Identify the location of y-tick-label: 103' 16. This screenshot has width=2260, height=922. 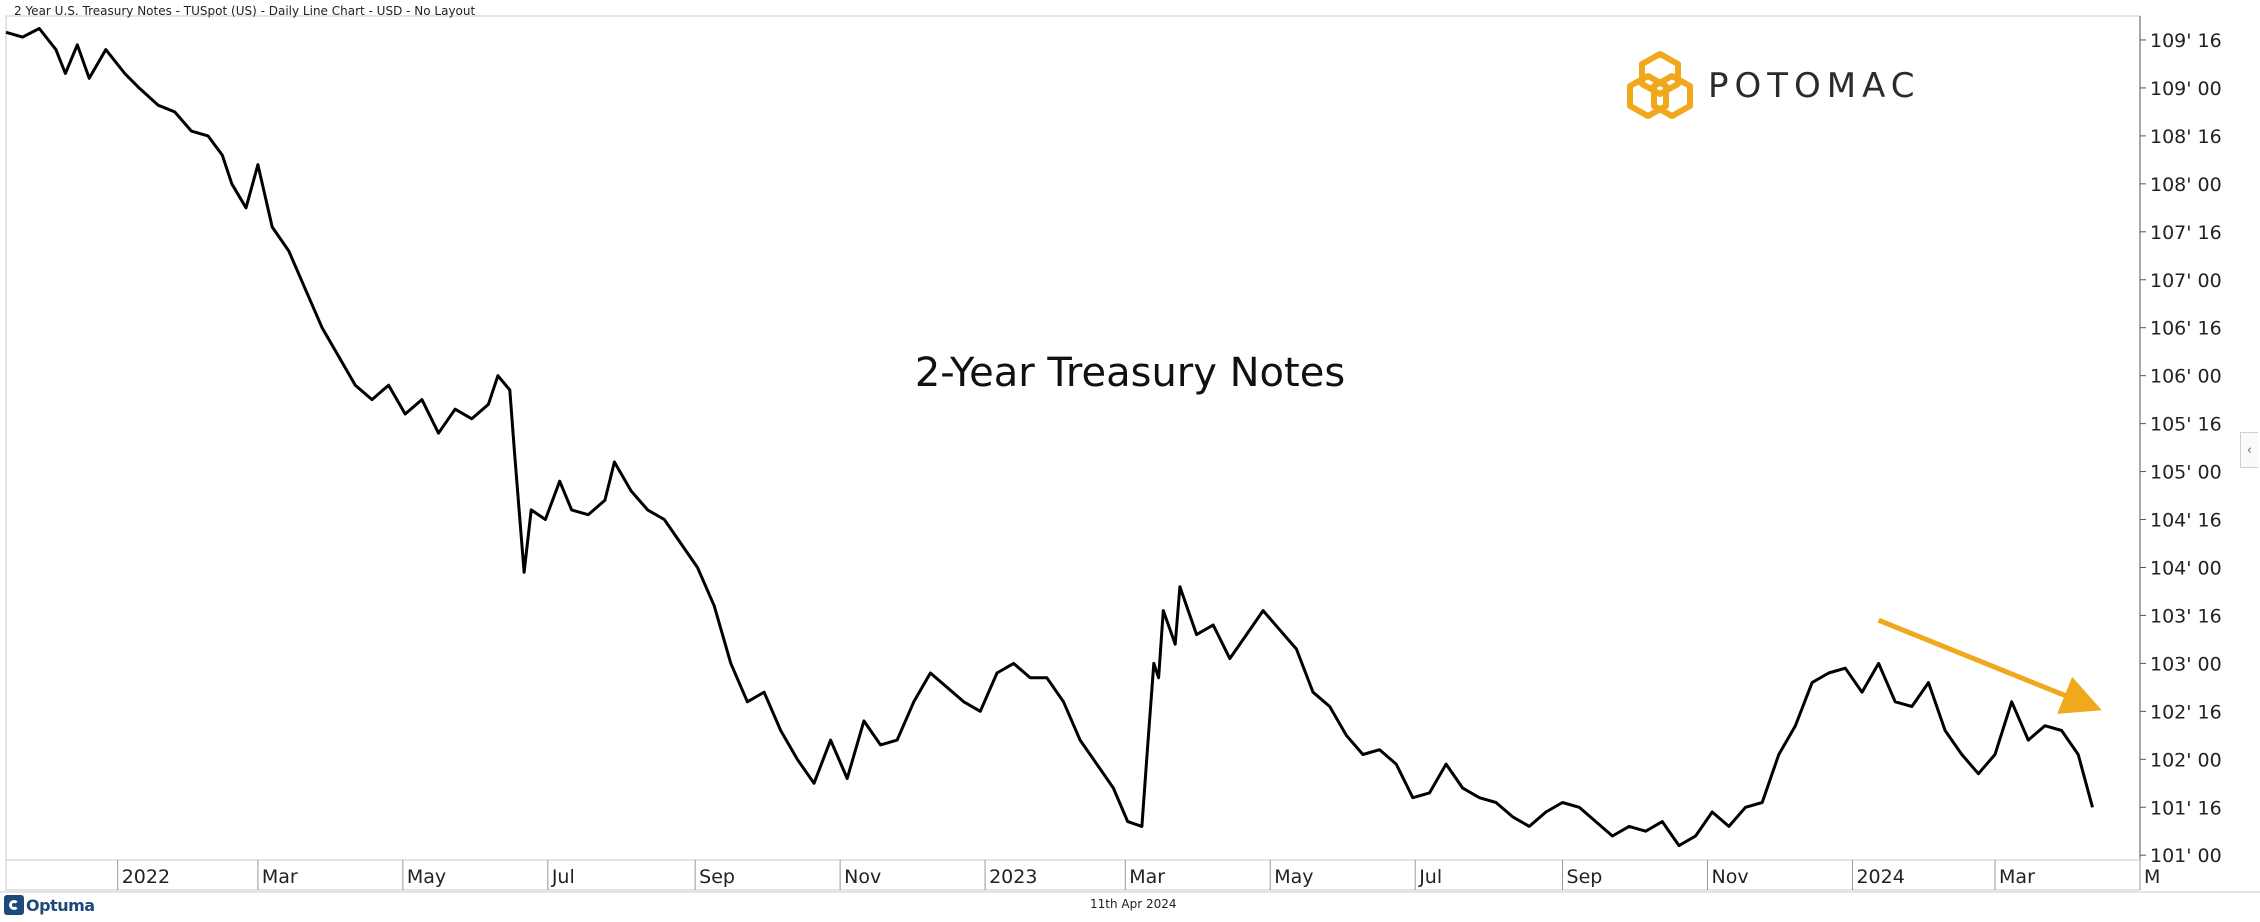
(2186, 616).